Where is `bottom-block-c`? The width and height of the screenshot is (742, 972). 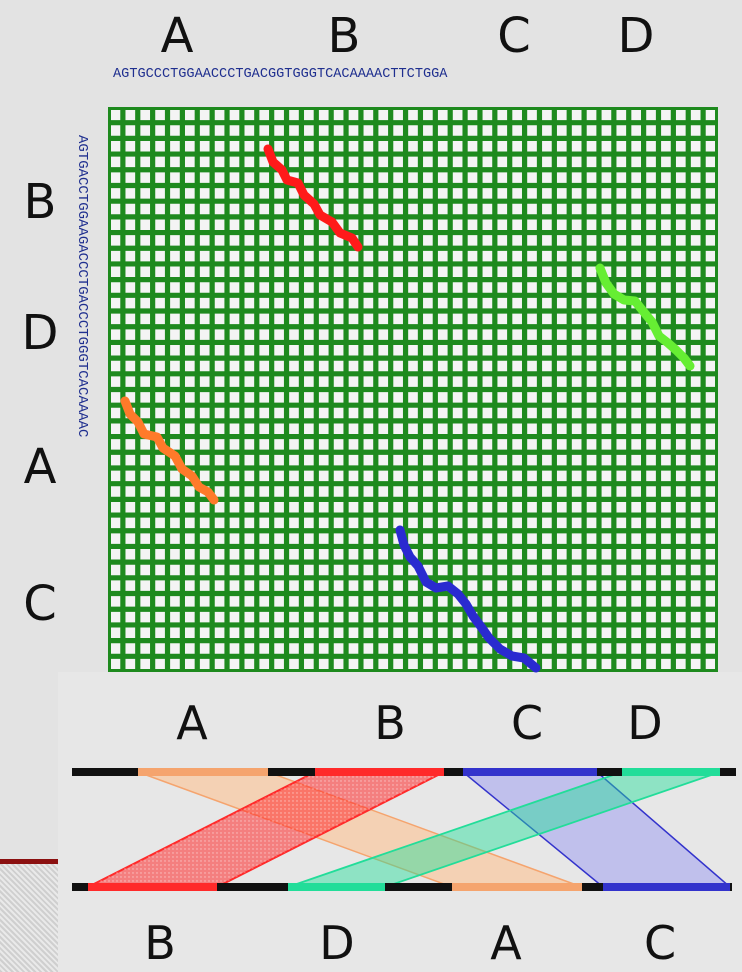
bottom-block-c is located at coordinates (666, 887).